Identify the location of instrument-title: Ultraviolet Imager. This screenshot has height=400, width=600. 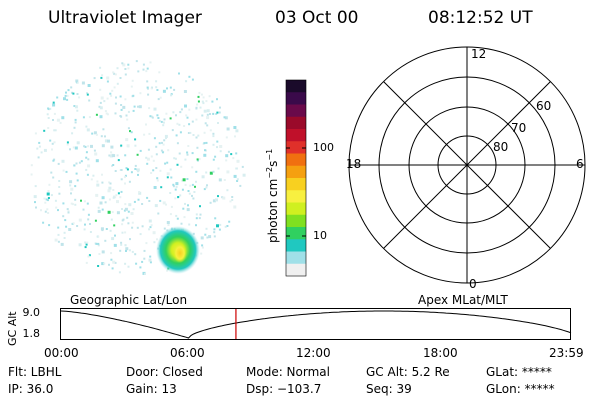
(125, 18).